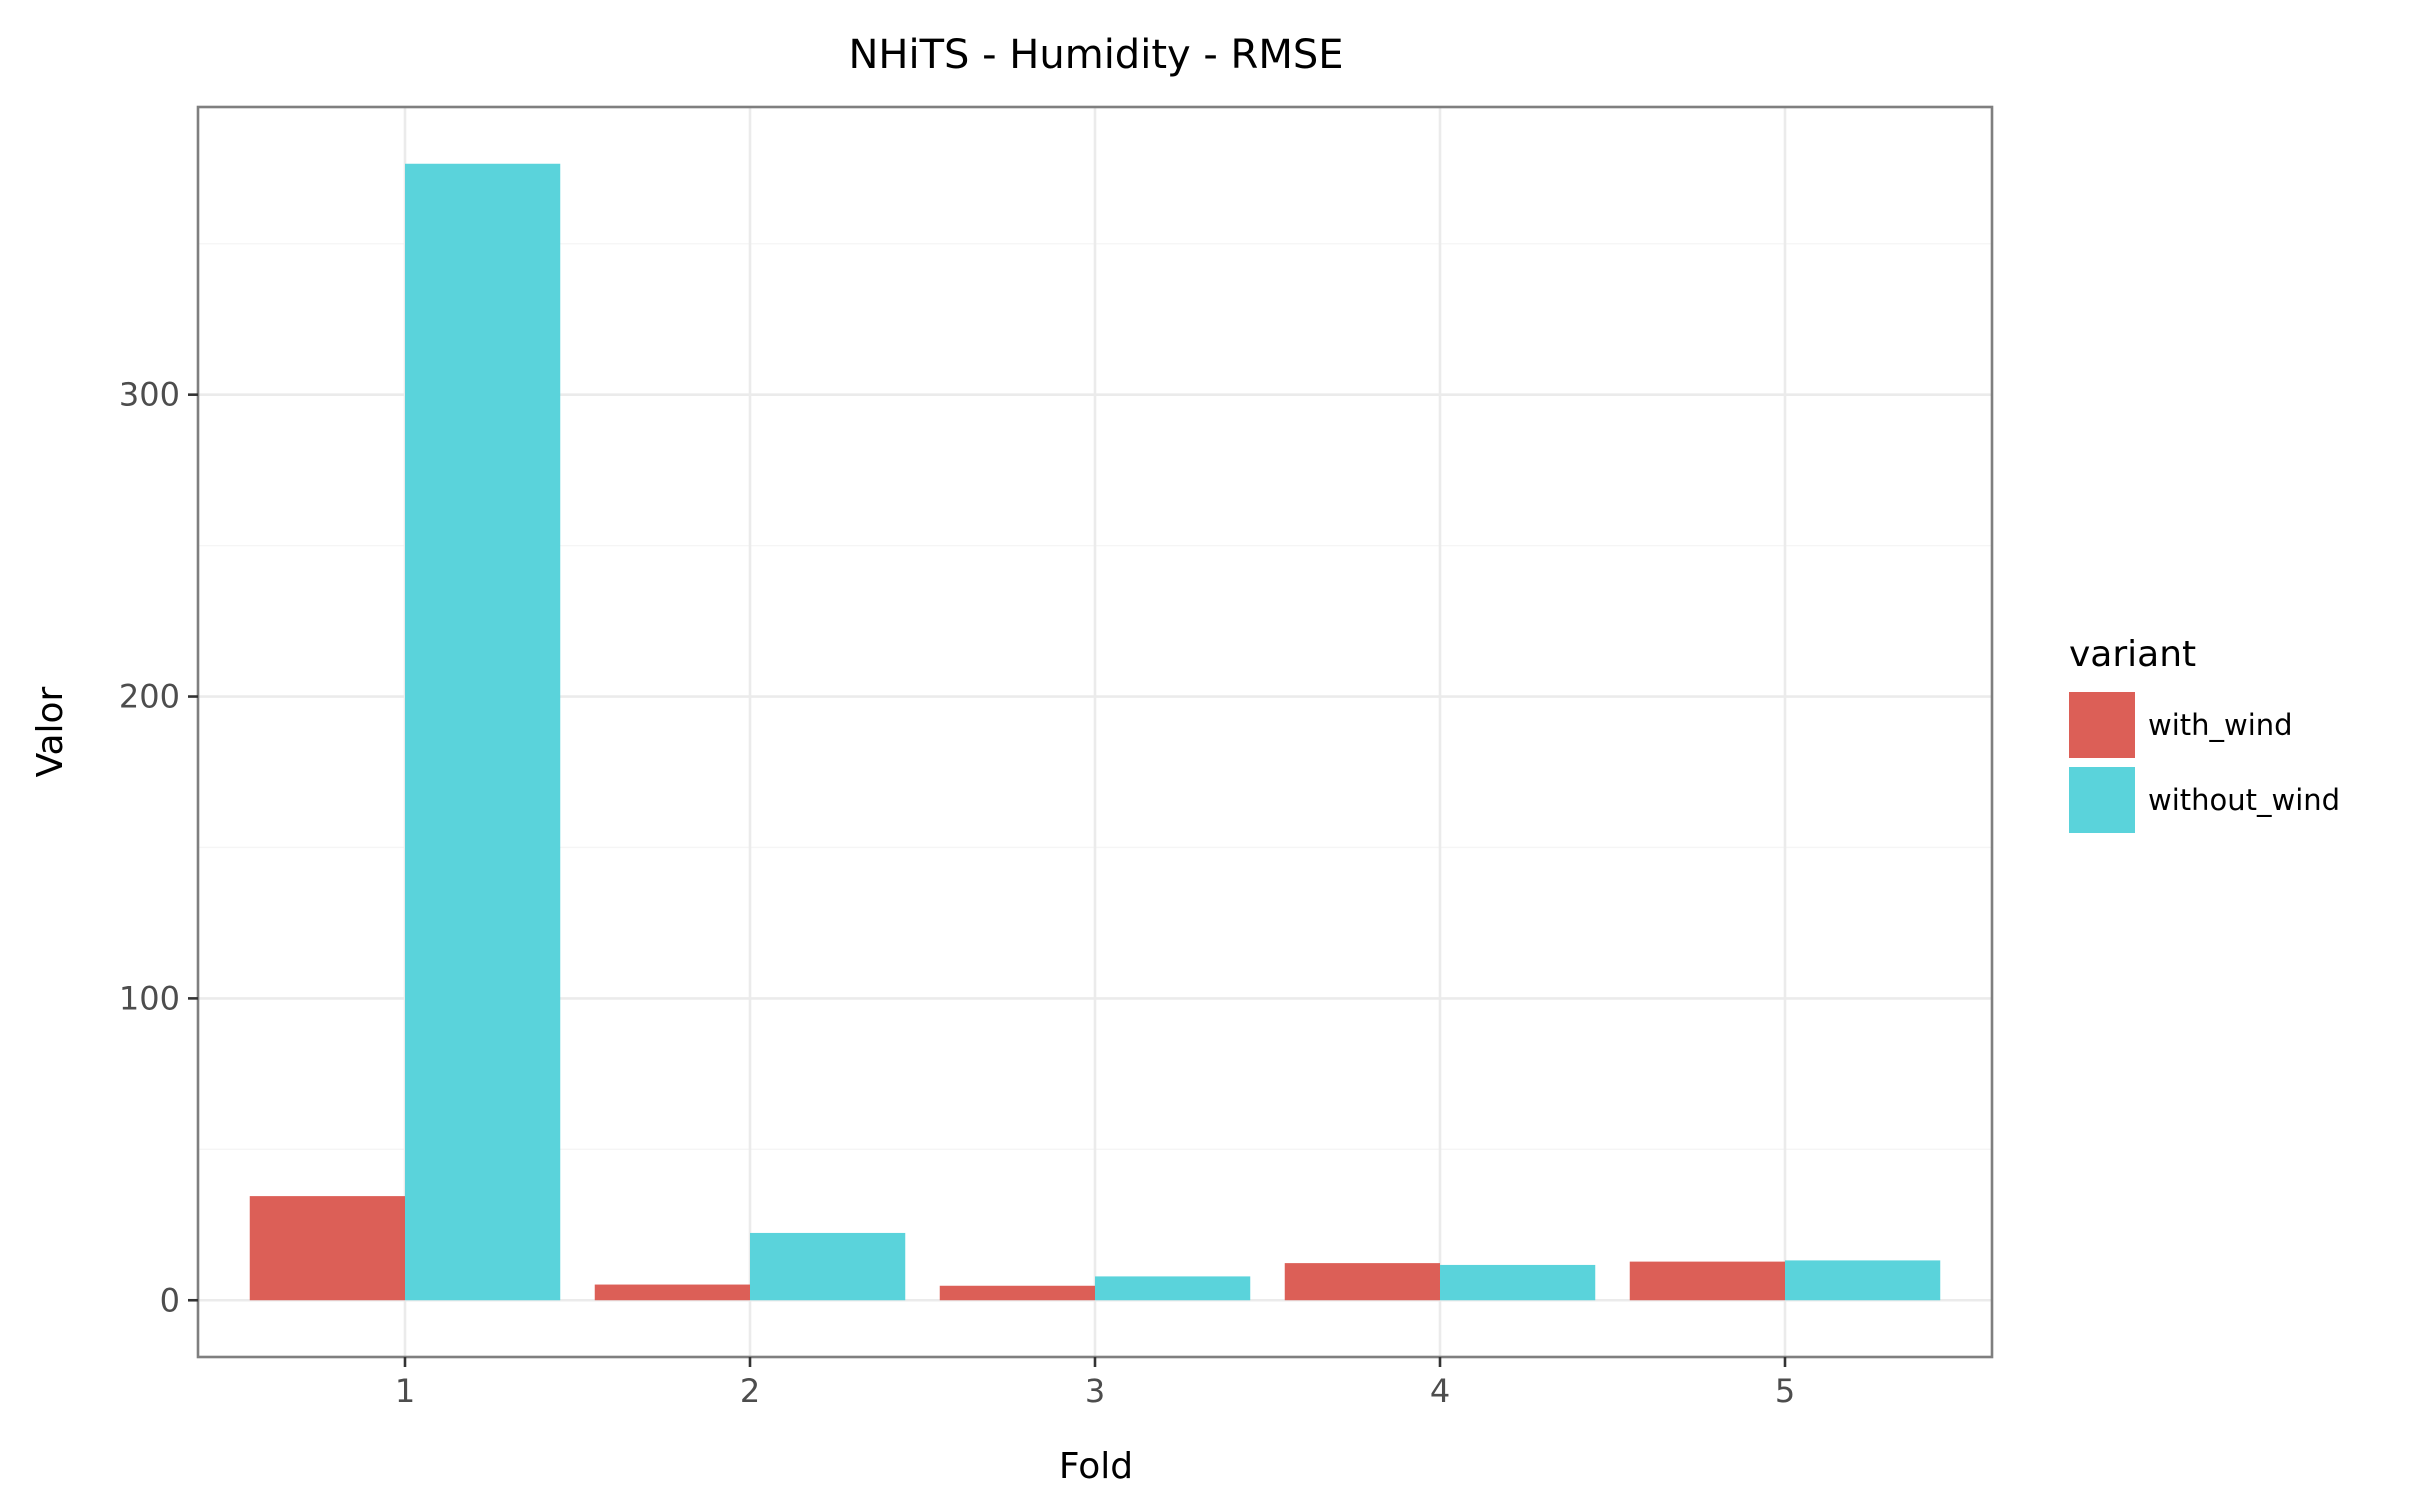 The width and height of the screenshot is (2411, 1511). What do you see at coordinates (170, 1300) in the screenshot?
I see `y-tick-label: 0` at bounding box center [170, 1300].